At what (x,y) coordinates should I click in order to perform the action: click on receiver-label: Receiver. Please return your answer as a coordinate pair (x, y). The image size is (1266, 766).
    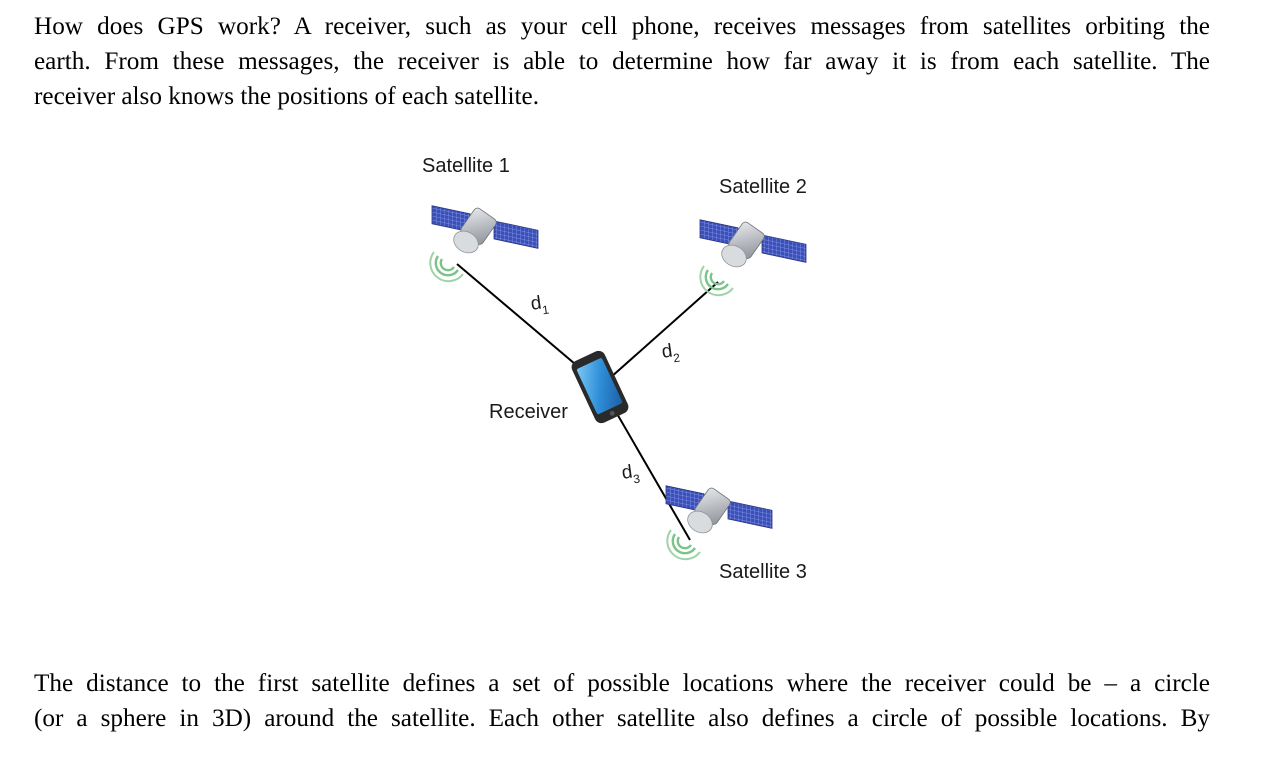
    Looking at the image, I should click on (528, 412).